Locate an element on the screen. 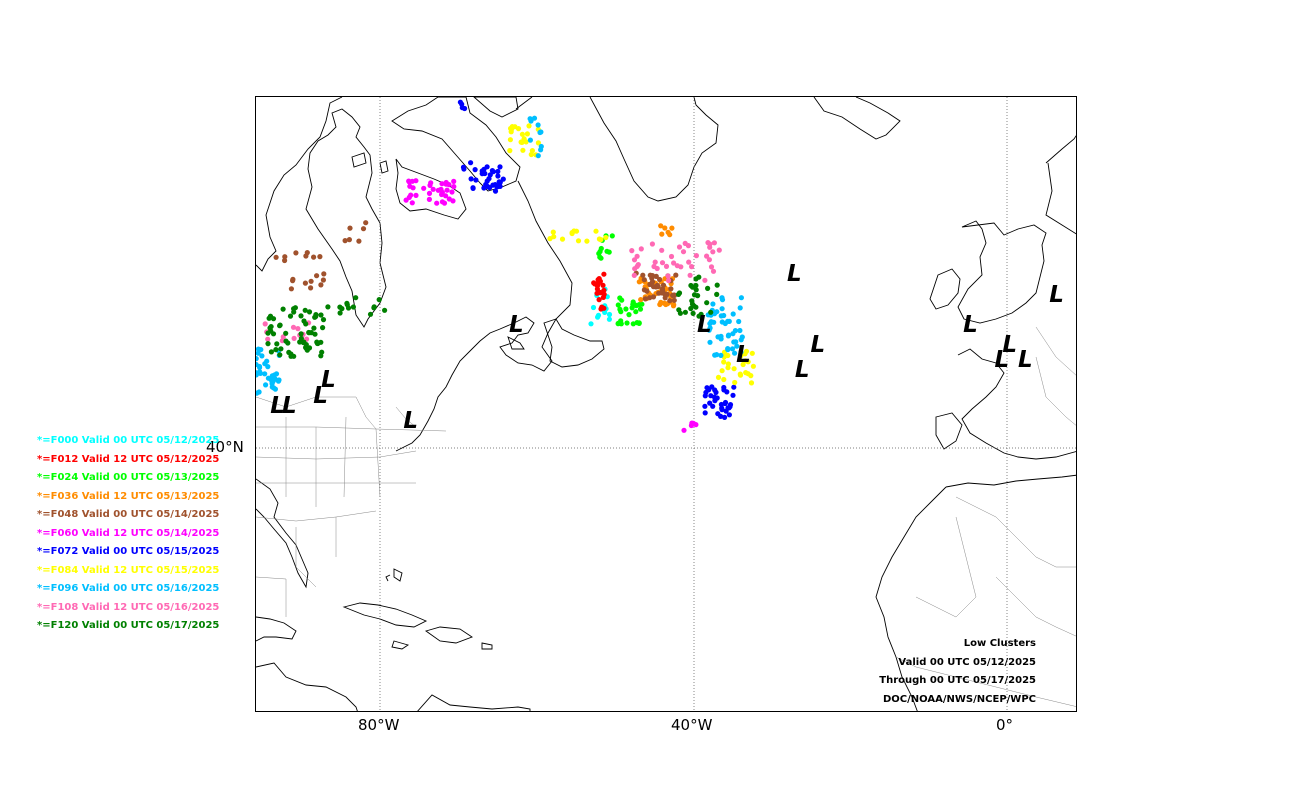 The height and width of the screenshot is (800, 1300). low-center-8: L is located at coordinates (743, 355).